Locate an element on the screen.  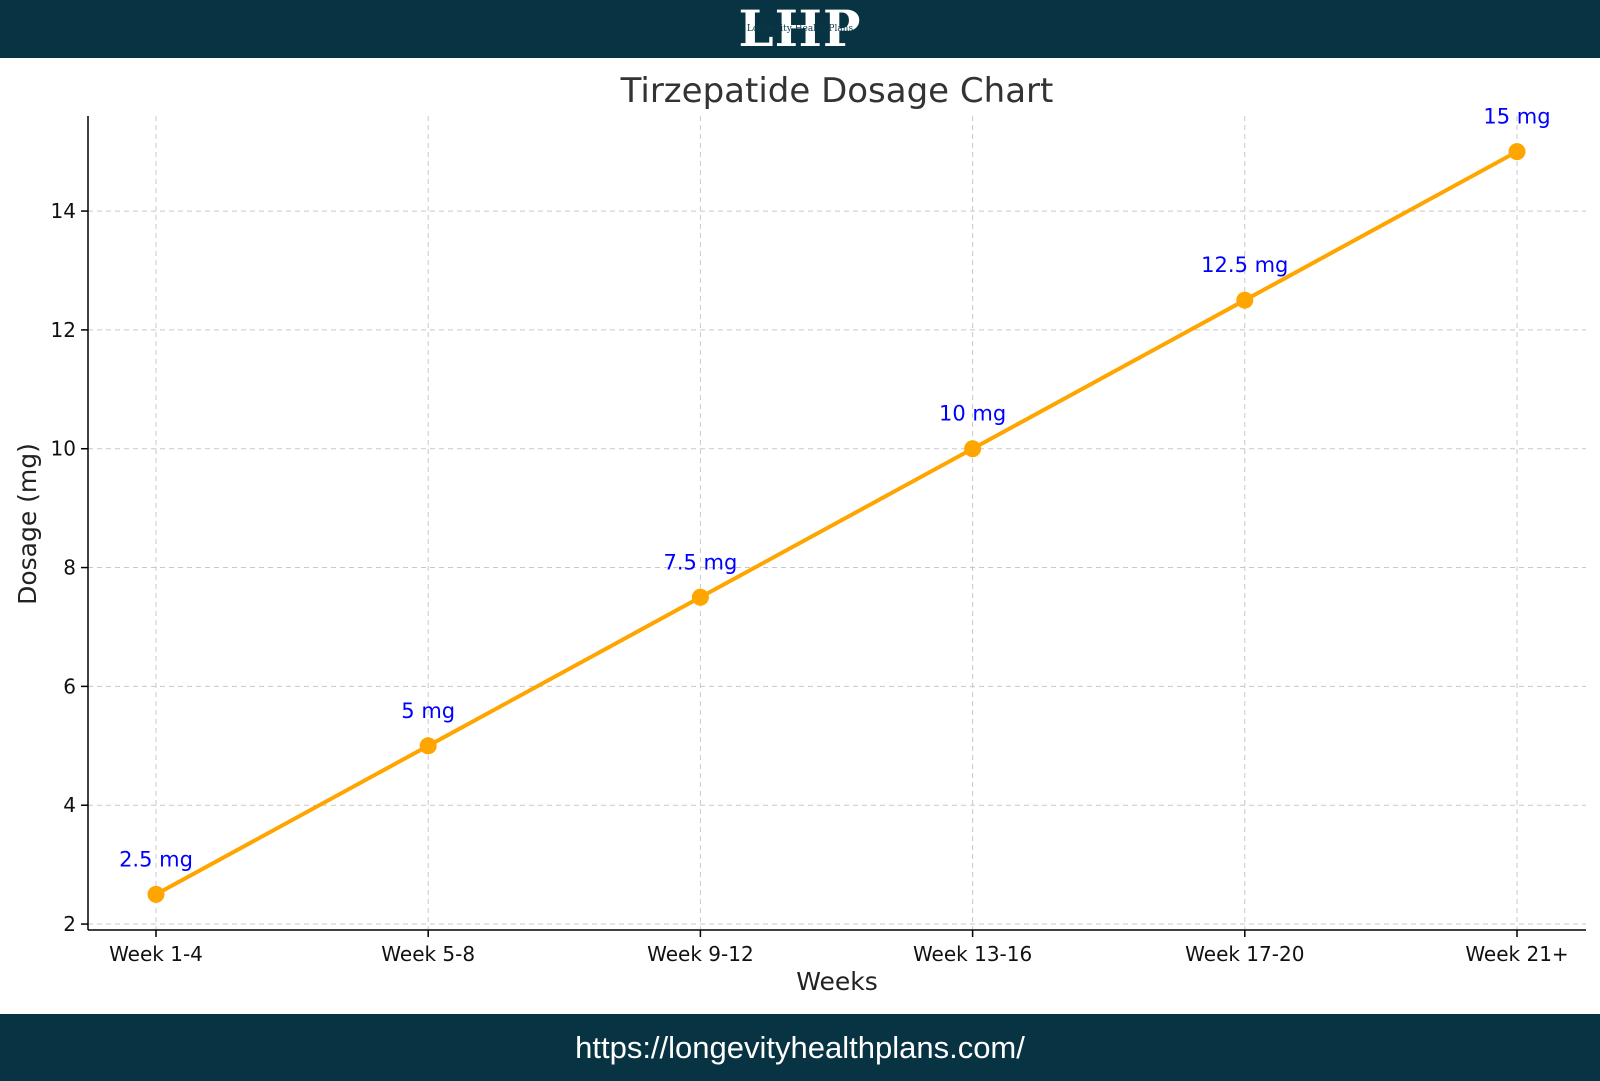
y-tick-label: 10 is located at coordinates (63, 449).